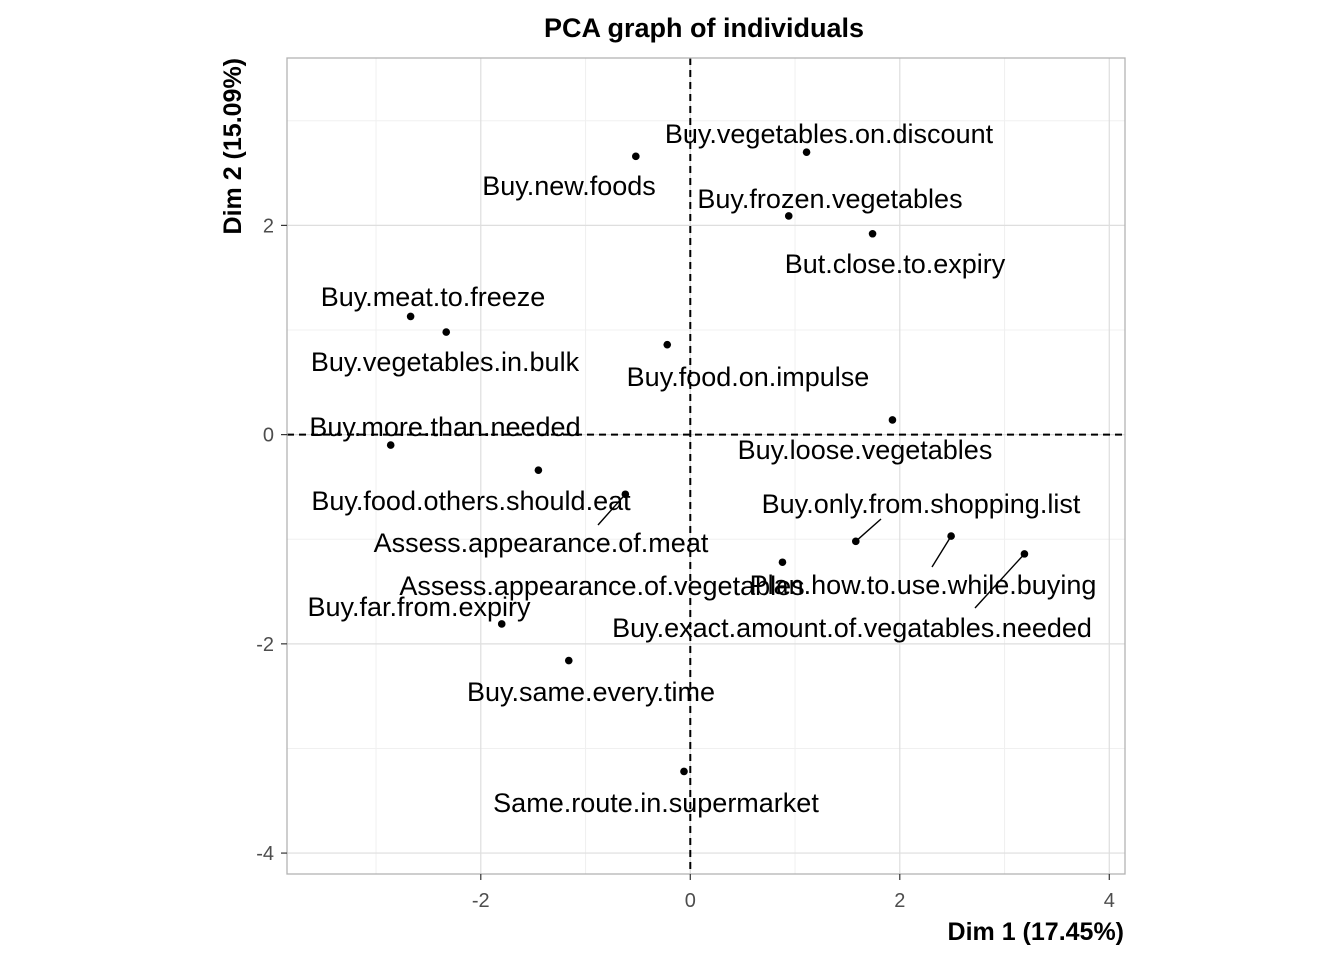 The height and width of the screenshot is (960, 1344). What do you see at coordinates (568, 660) in the screenshot?
I see `point-buy-same-every-time` at bounding box center [568, 660].